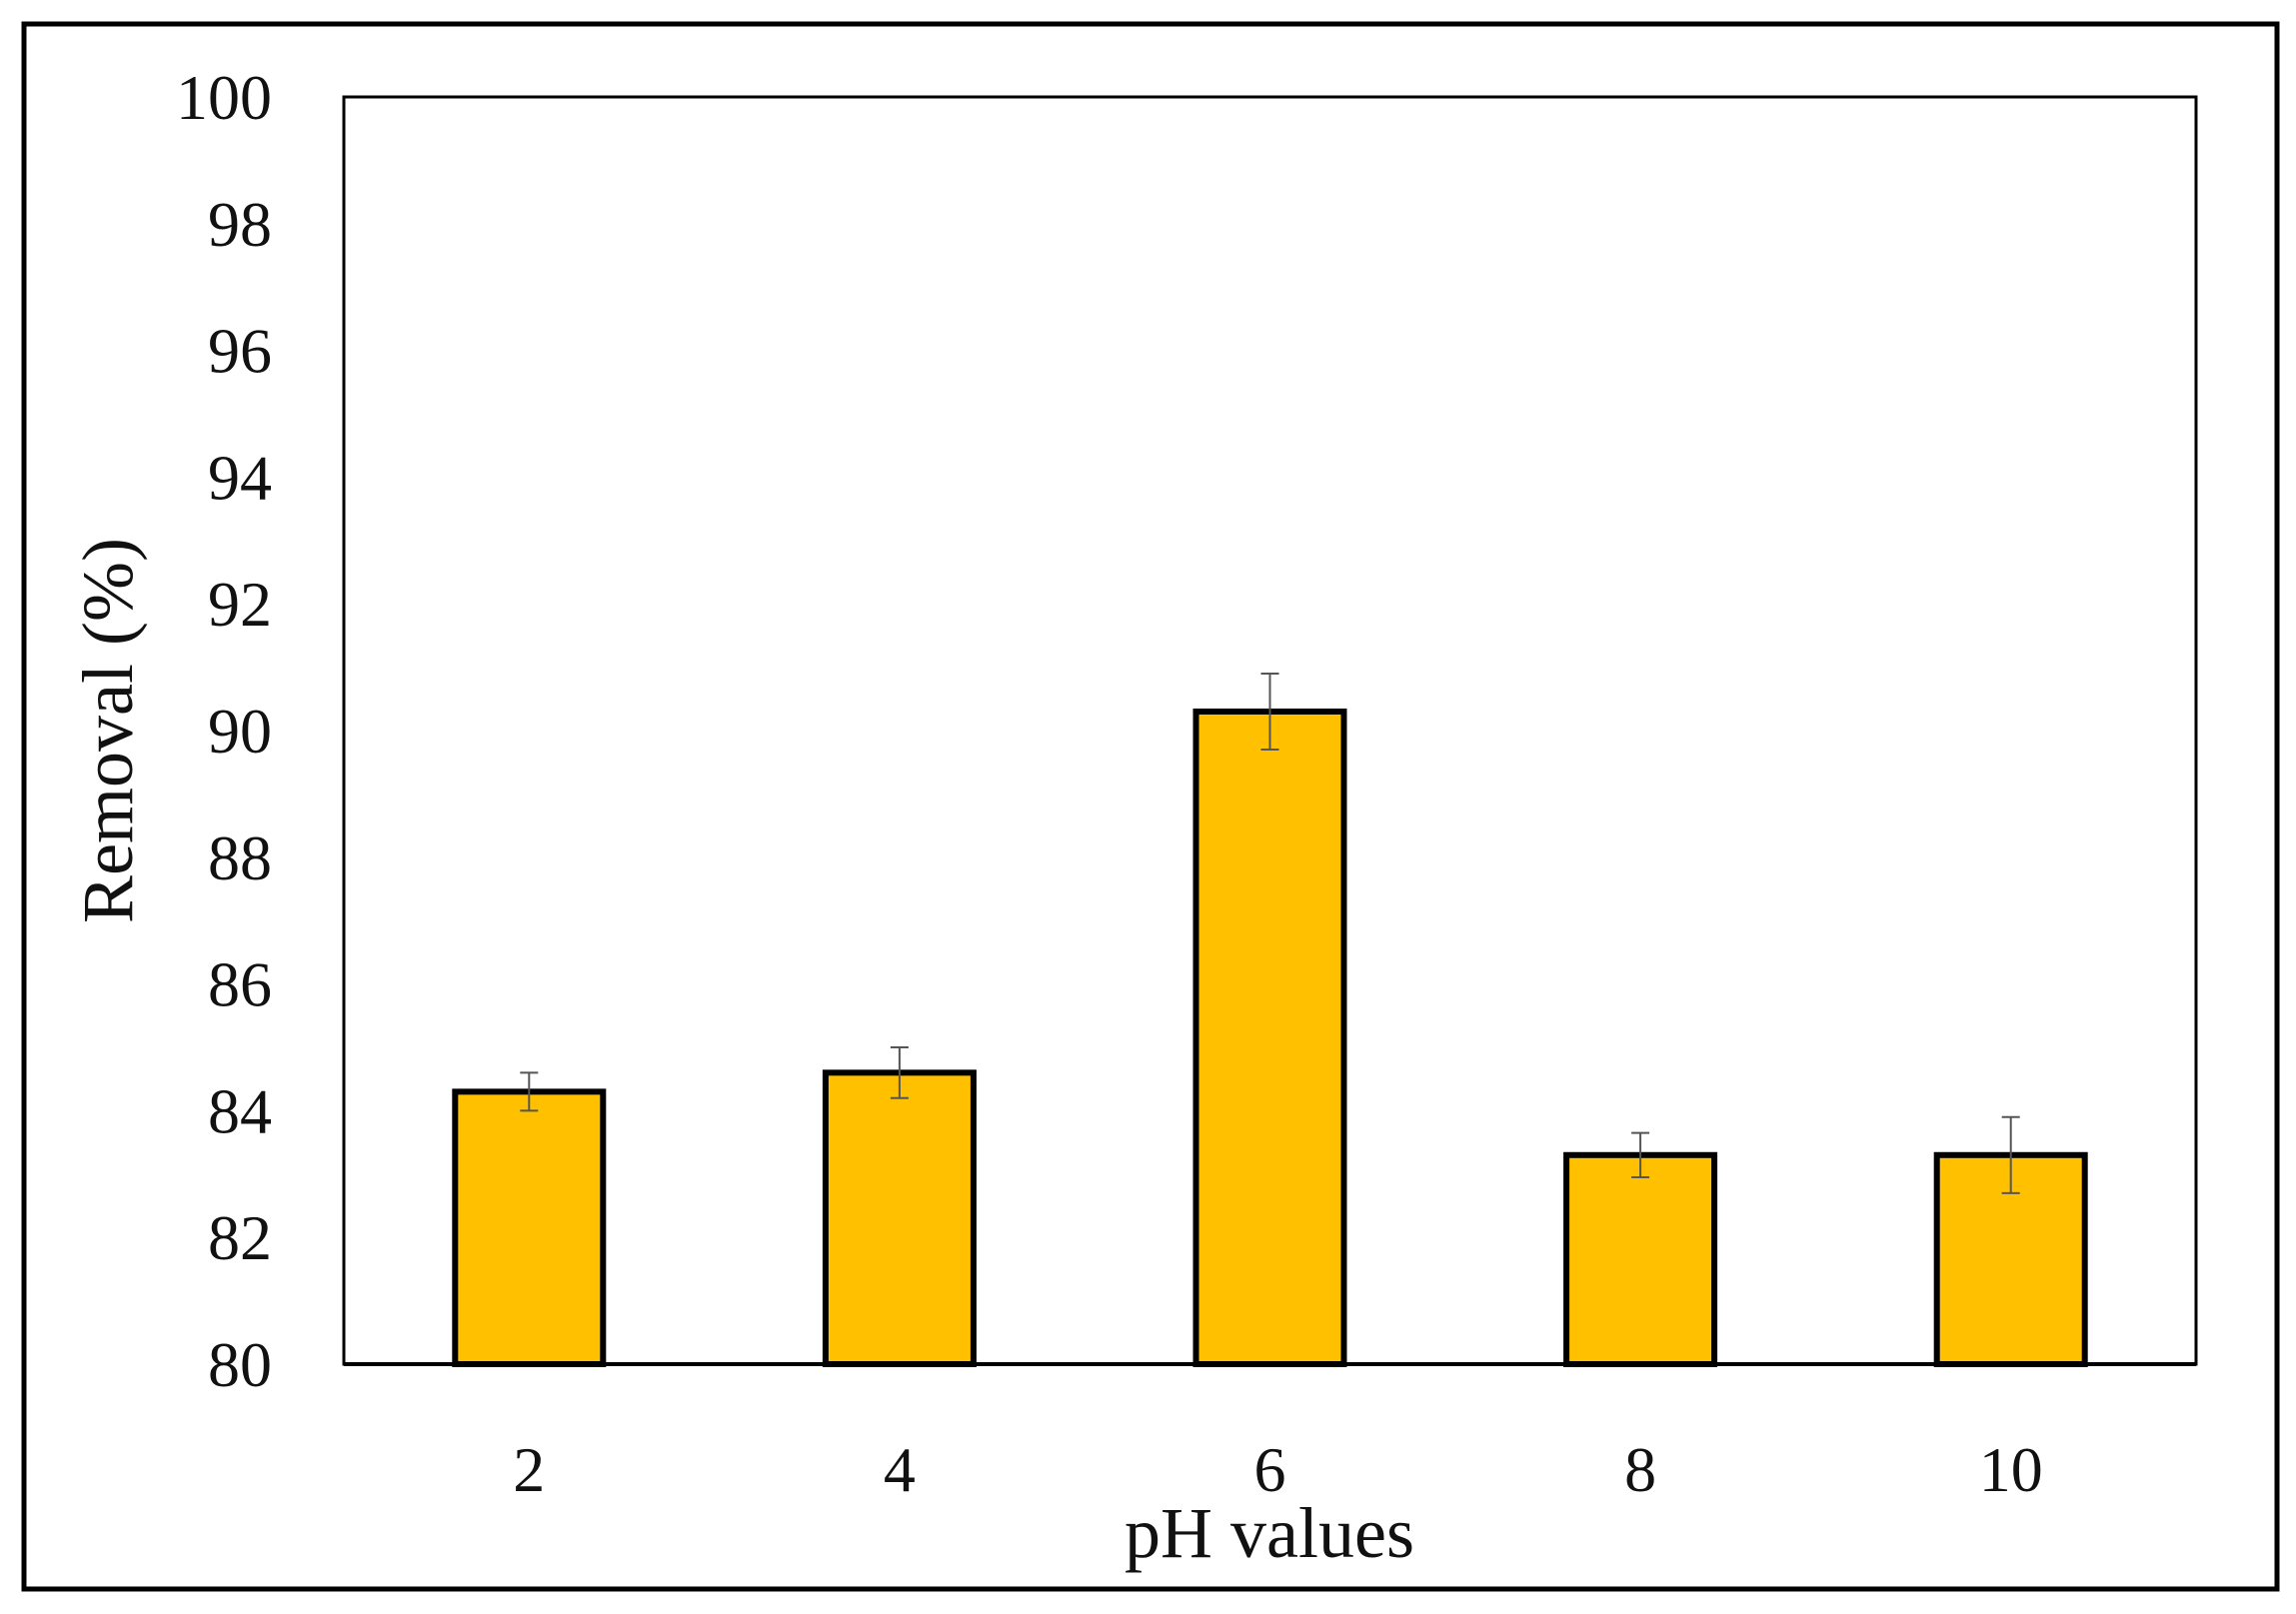  What do you see at coordinates (2011, 1469) in the screenshot?
I see `x-tick-label: 10` at bounding box center [2011, 1469].